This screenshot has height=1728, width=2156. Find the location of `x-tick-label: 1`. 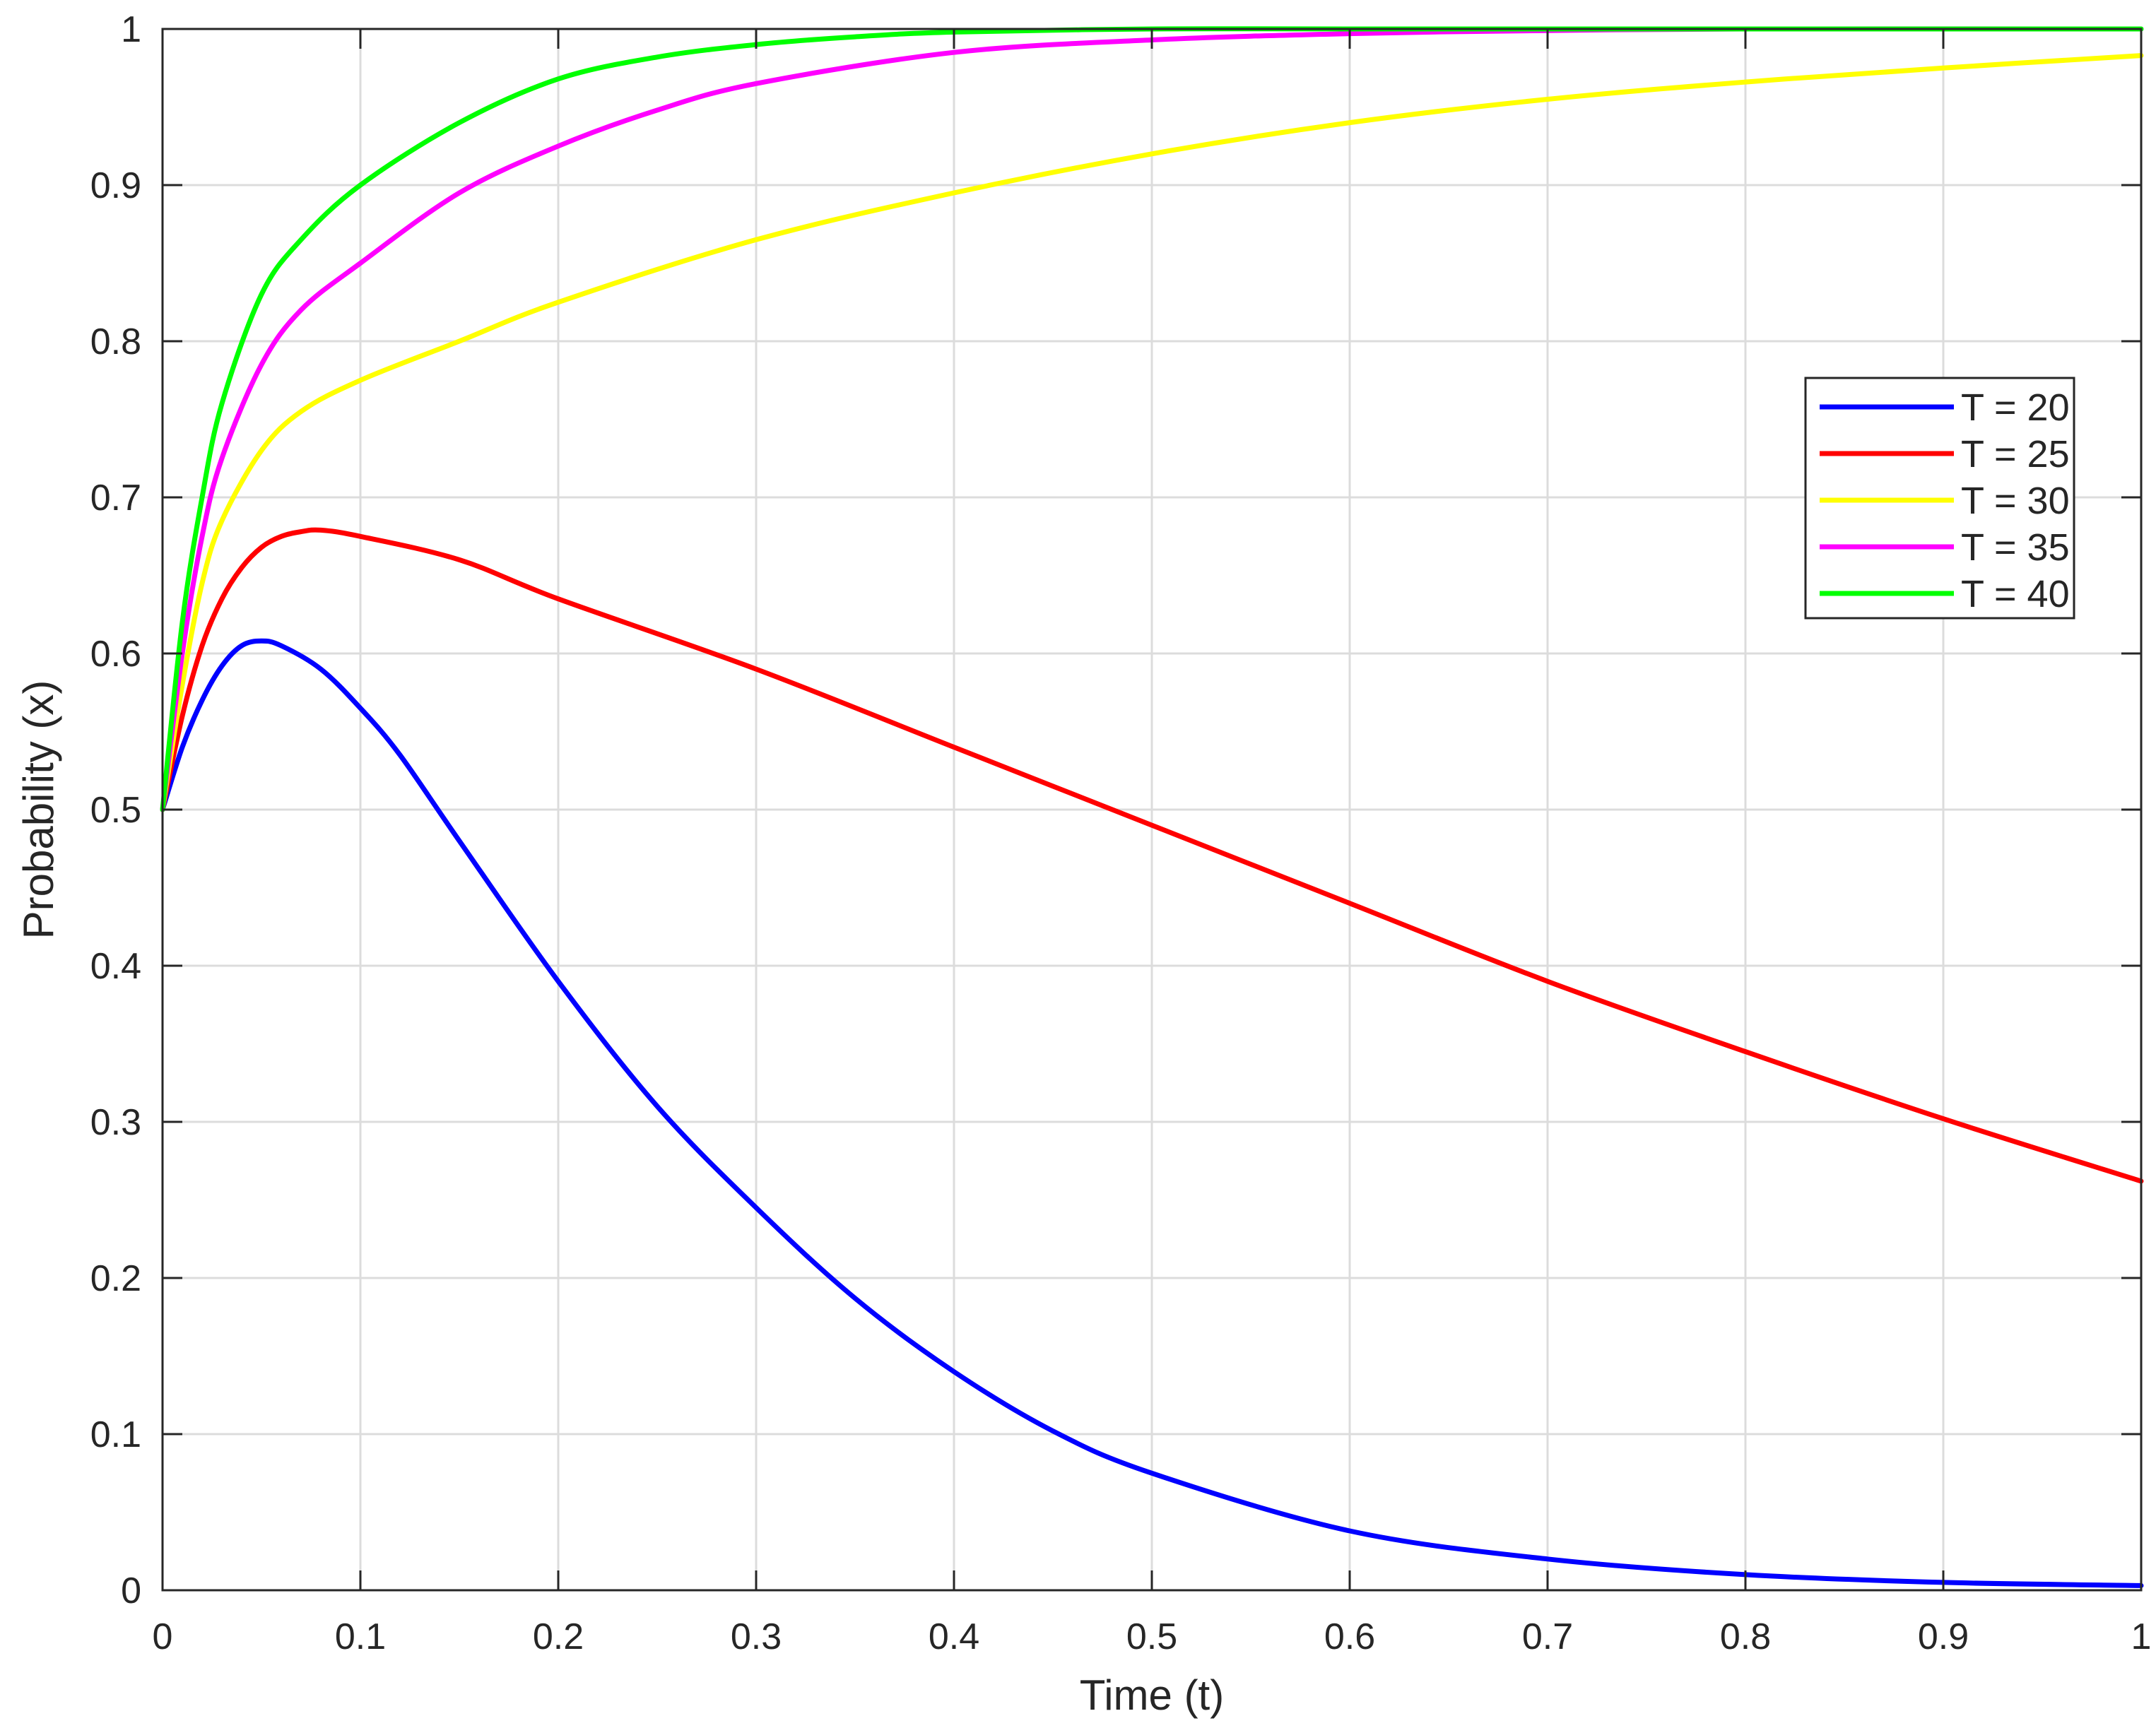

x-tick-label: 1 is located at coordinates (2141, 1636).